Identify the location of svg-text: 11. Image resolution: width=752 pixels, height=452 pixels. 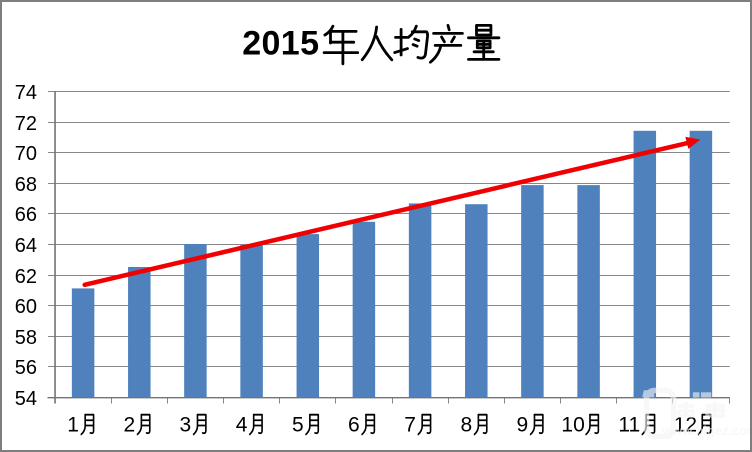
(629, 425).